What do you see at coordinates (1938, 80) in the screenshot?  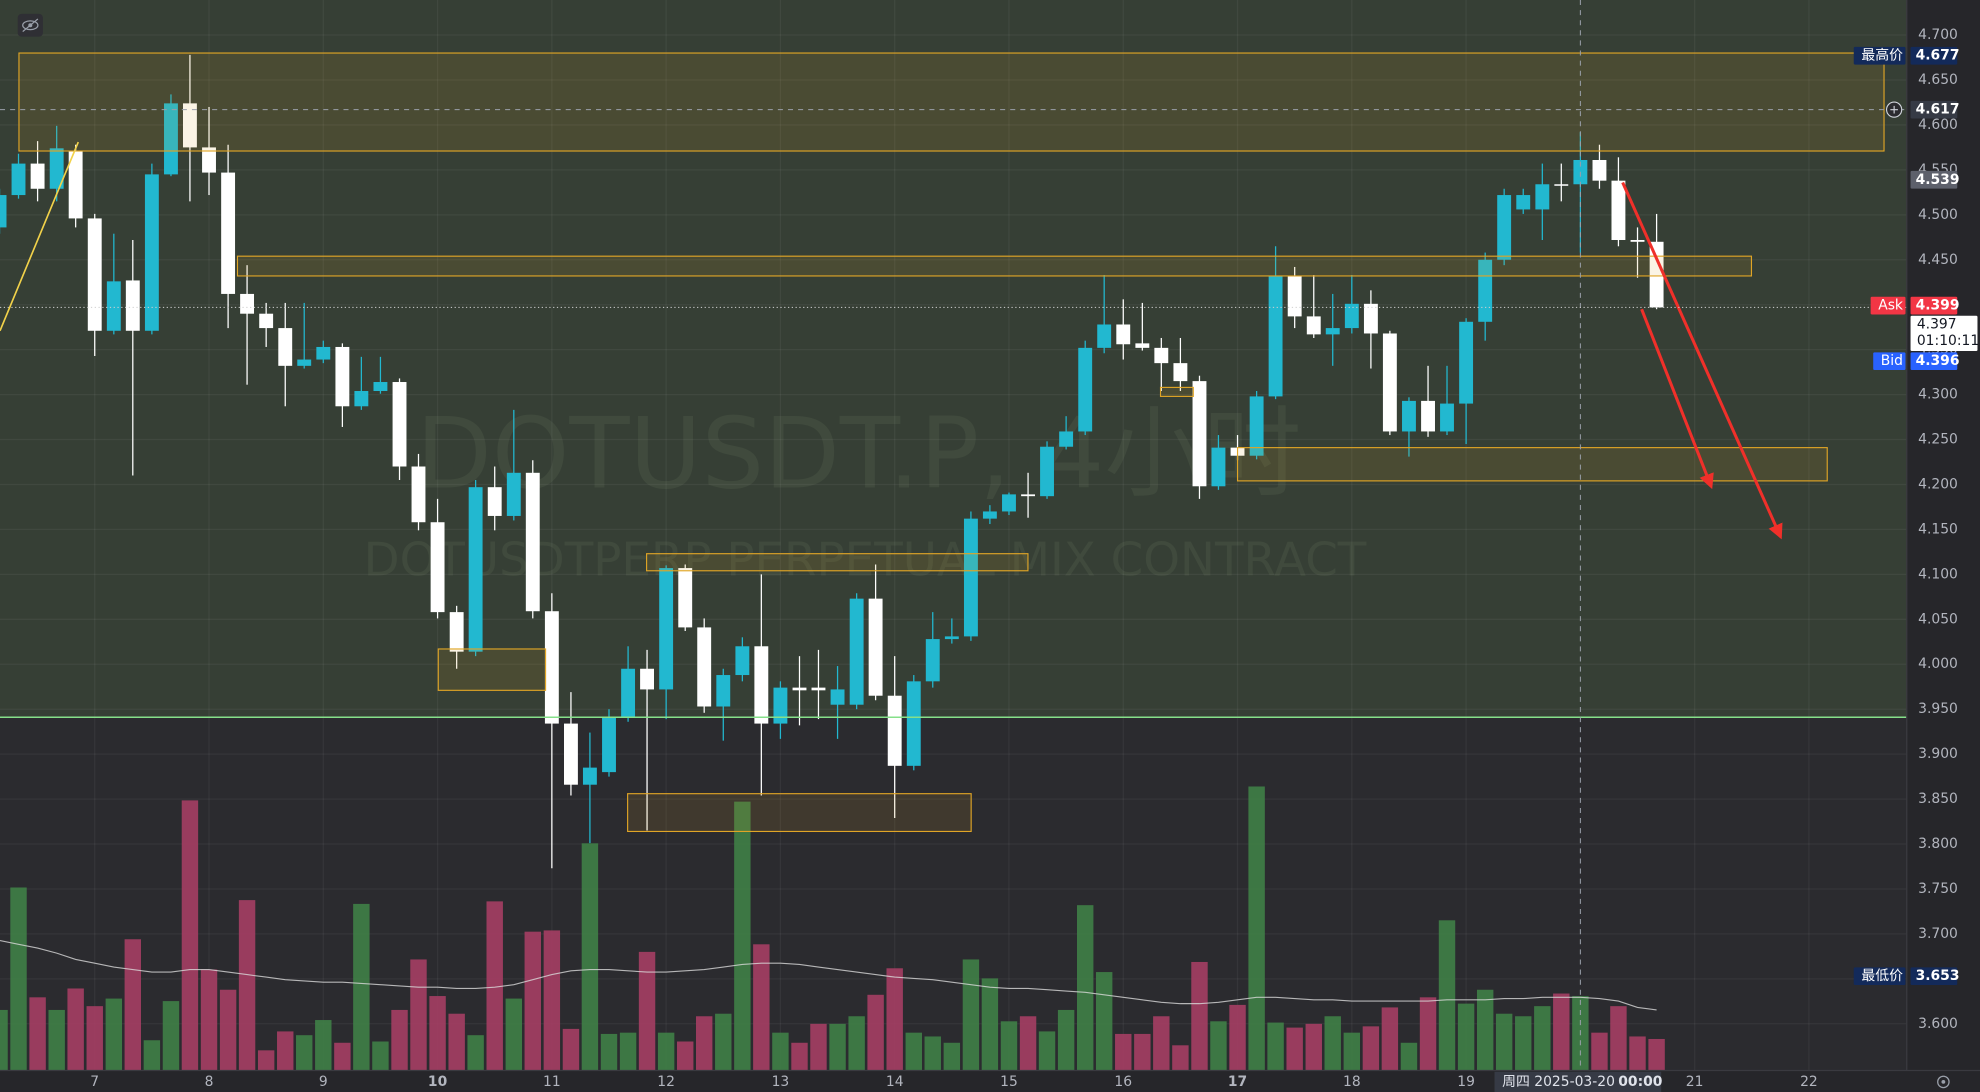 I see `y-tick-label: 4.650` at bounding box center [1938, 80].